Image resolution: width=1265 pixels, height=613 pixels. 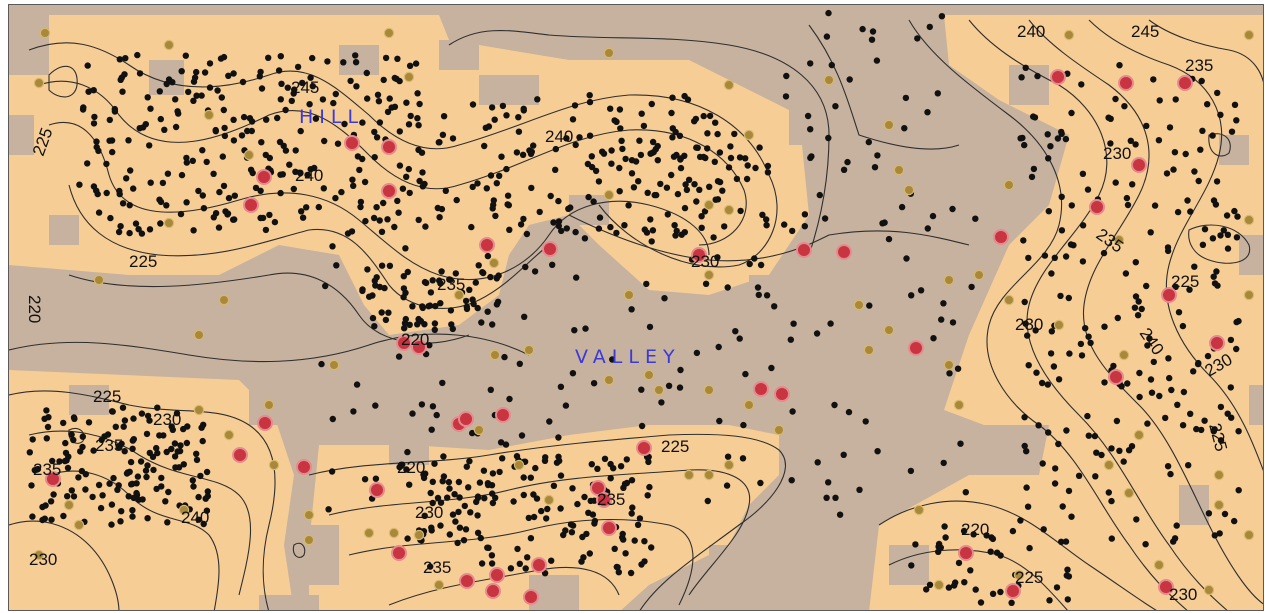 What do you see at coordinates (675, 446) in the screenshot?
I see `contour-label: 225` at bounding box center [675, 446].